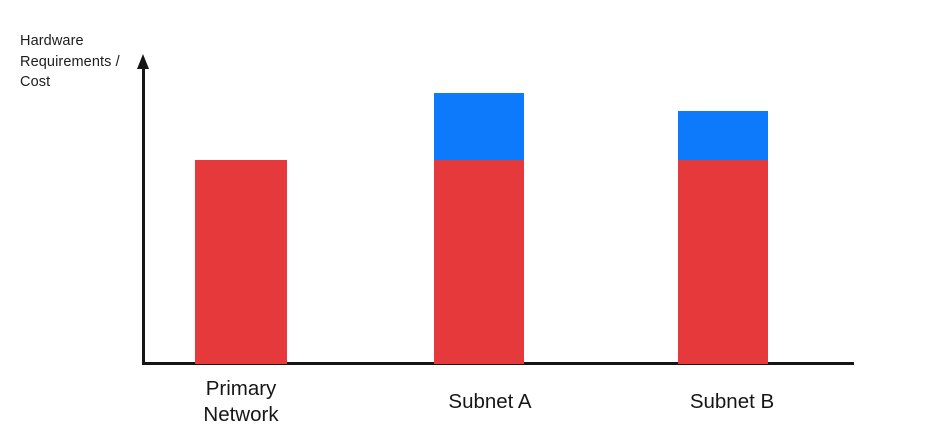 The height and width of the screenshot is (437, 933). I want to click on x-tick-label-subnet-a: Subnet A, so click(490, 401).